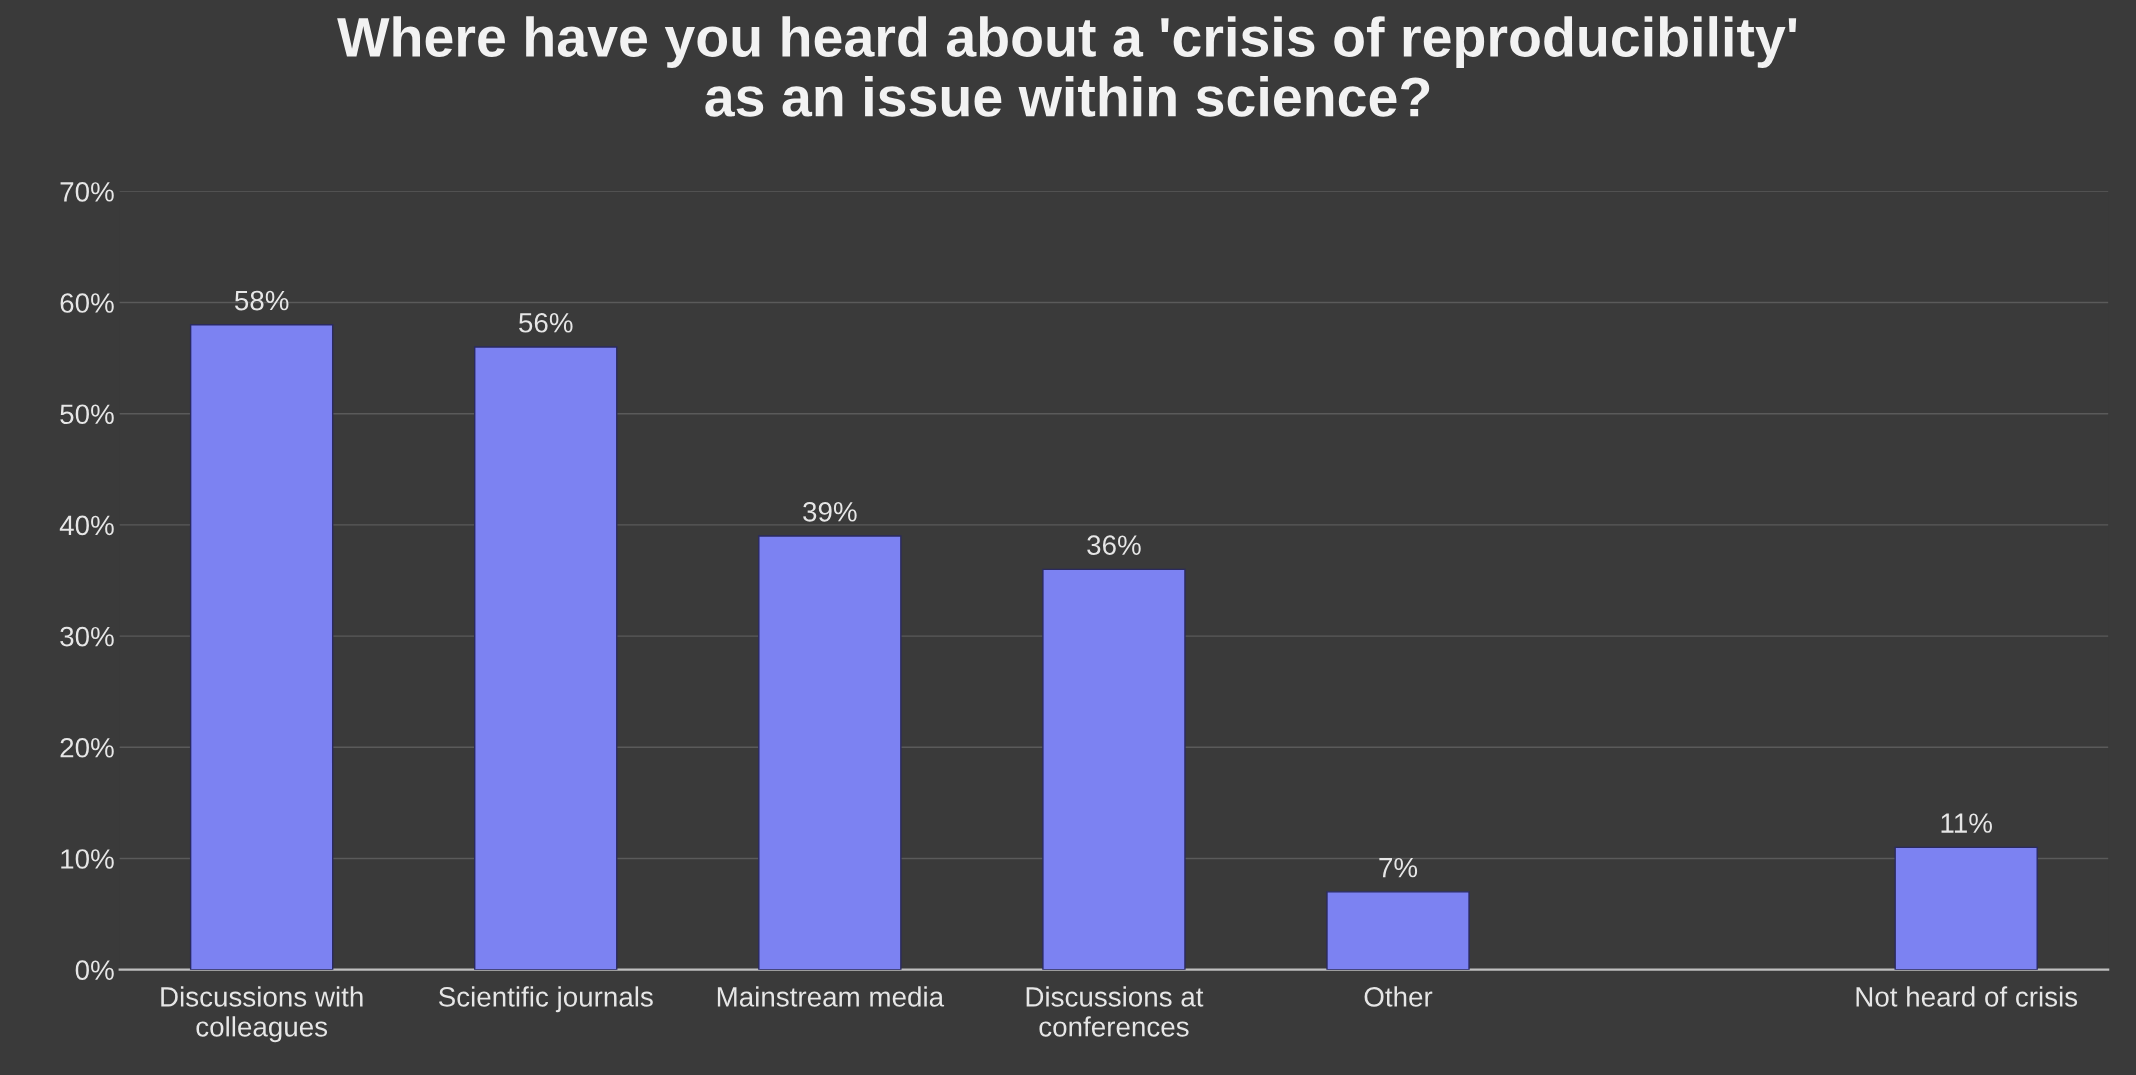  Describe the element at coordinates (87, 414) in the screenshot. I see `y-tick-label: 50%` at that location.